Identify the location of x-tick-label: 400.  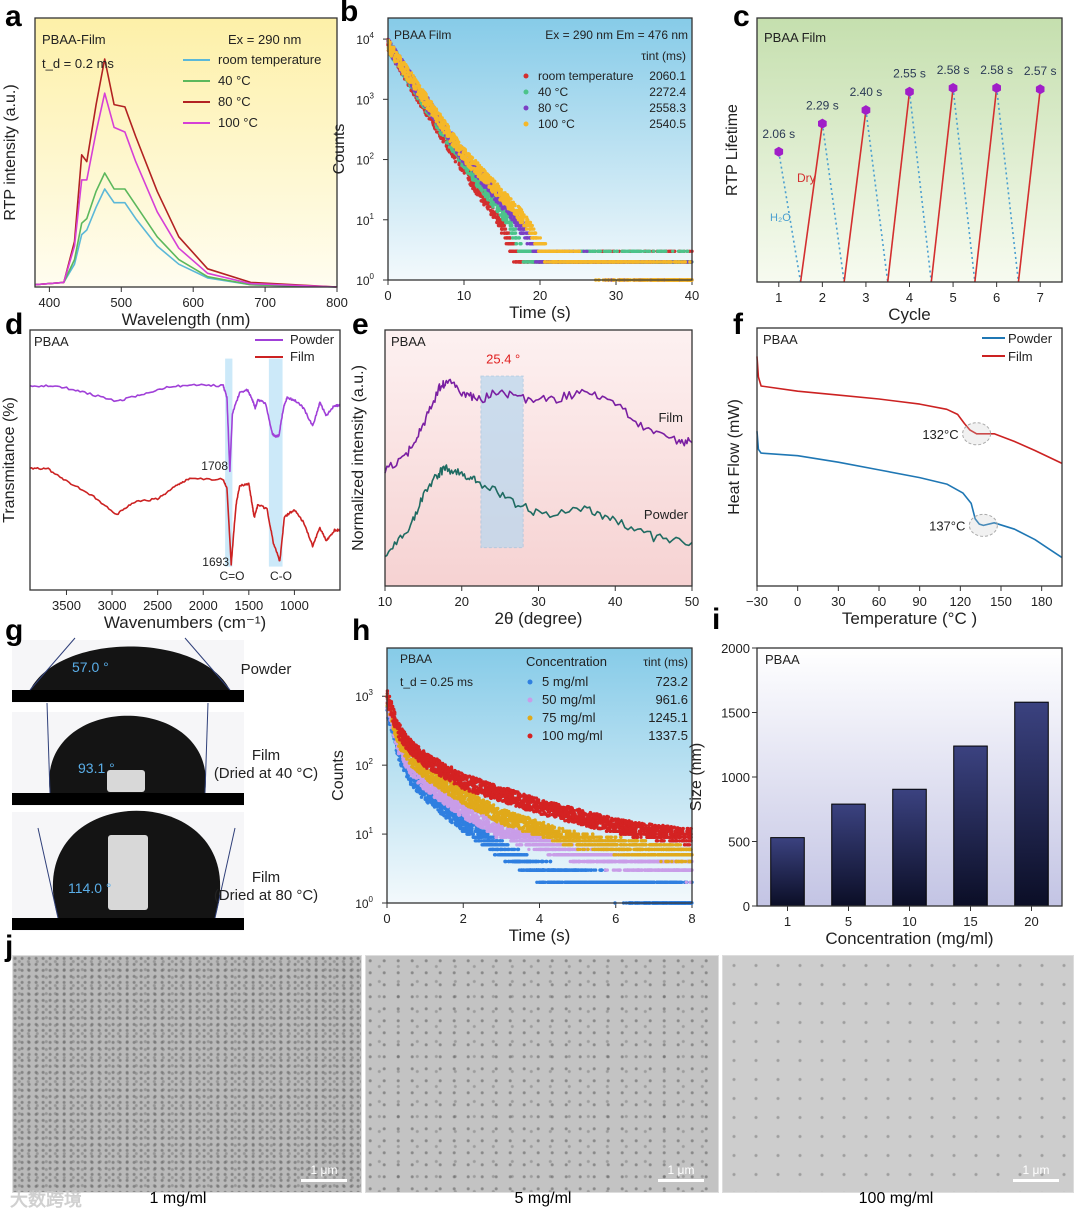
(50, 302).